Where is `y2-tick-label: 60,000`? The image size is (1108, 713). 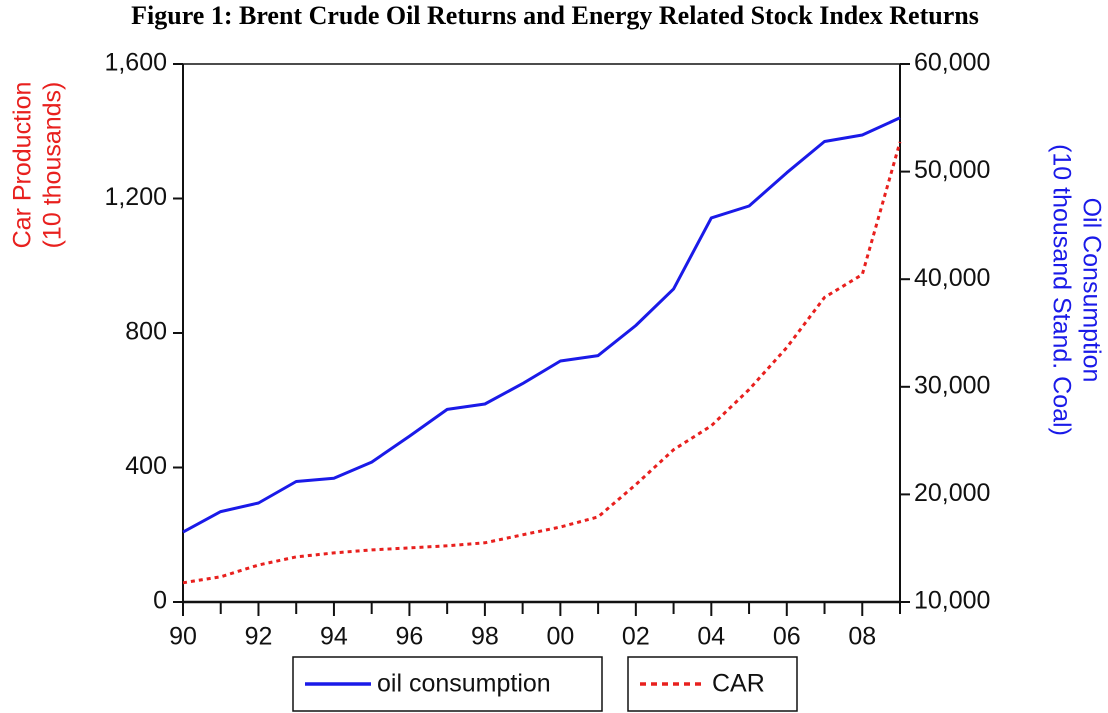 y2-tick-label: 60,000 is located at coordinates (952, 63).